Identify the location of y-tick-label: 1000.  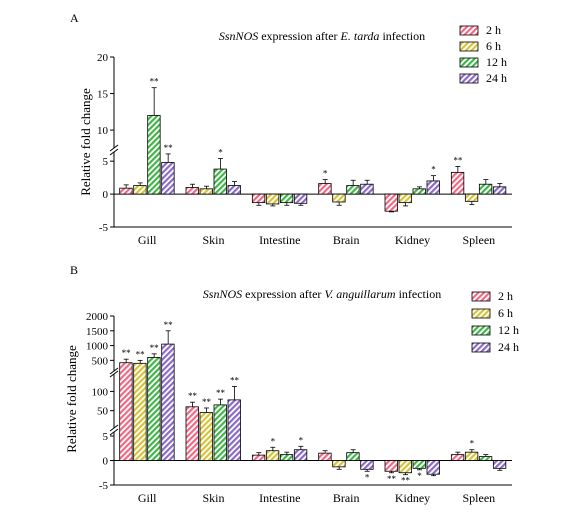
(97, 347).